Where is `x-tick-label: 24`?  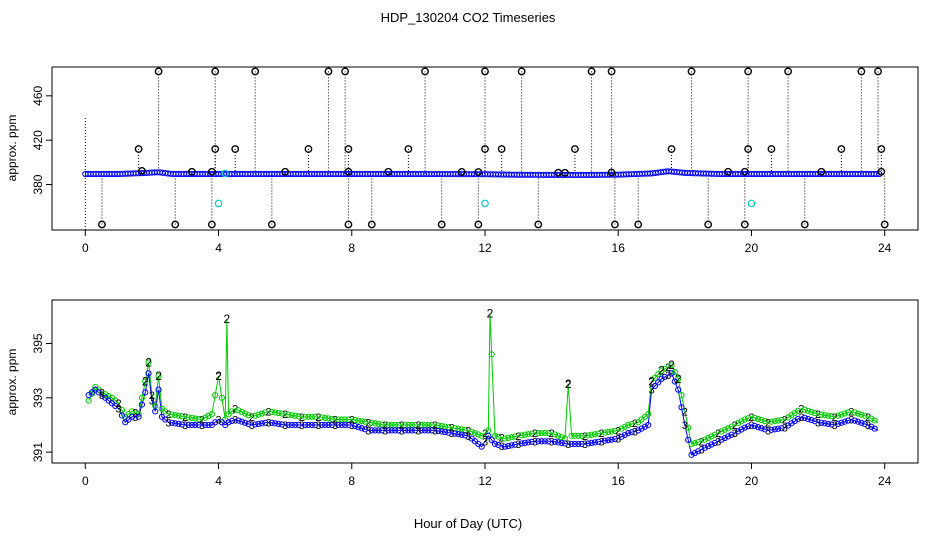
x-tick-label: 24 is located at coordinates (885, 481).